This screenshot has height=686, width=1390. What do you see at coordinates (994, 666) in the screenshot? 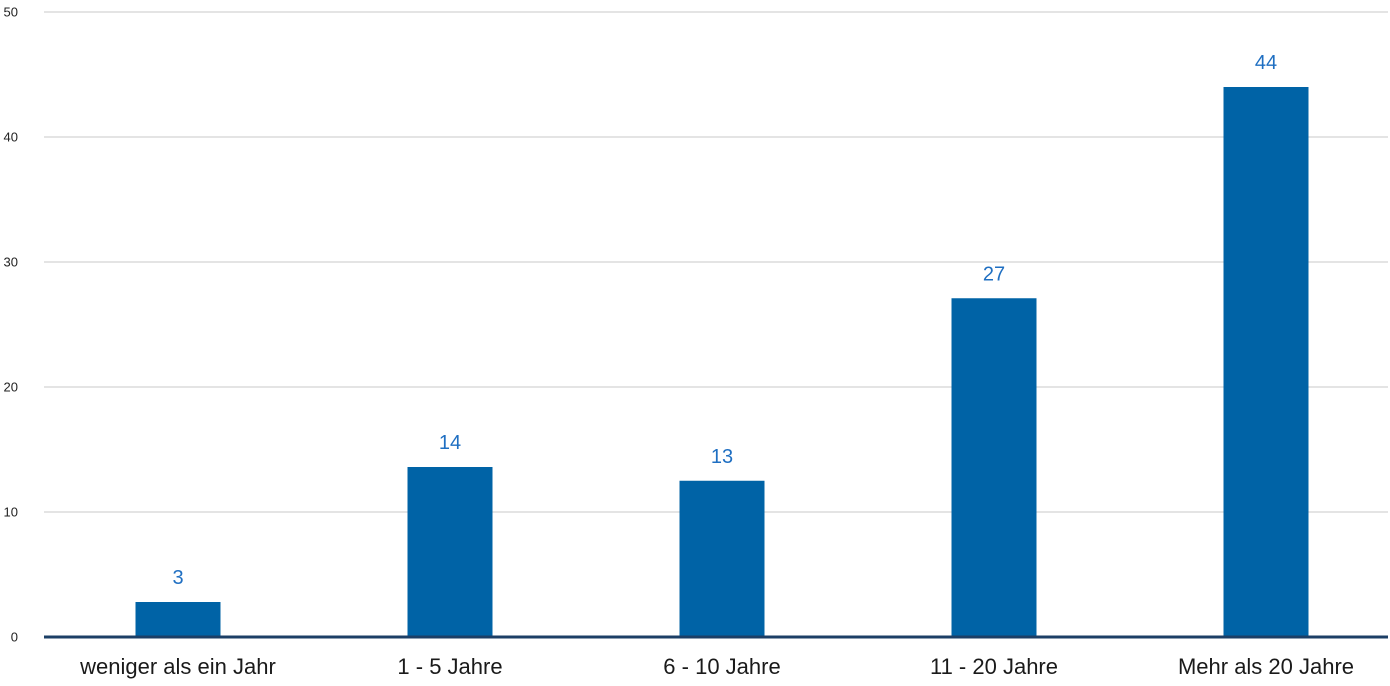
I see `x-tick-label: 11 - 20 Jahre` at bounding box center [994, 666].